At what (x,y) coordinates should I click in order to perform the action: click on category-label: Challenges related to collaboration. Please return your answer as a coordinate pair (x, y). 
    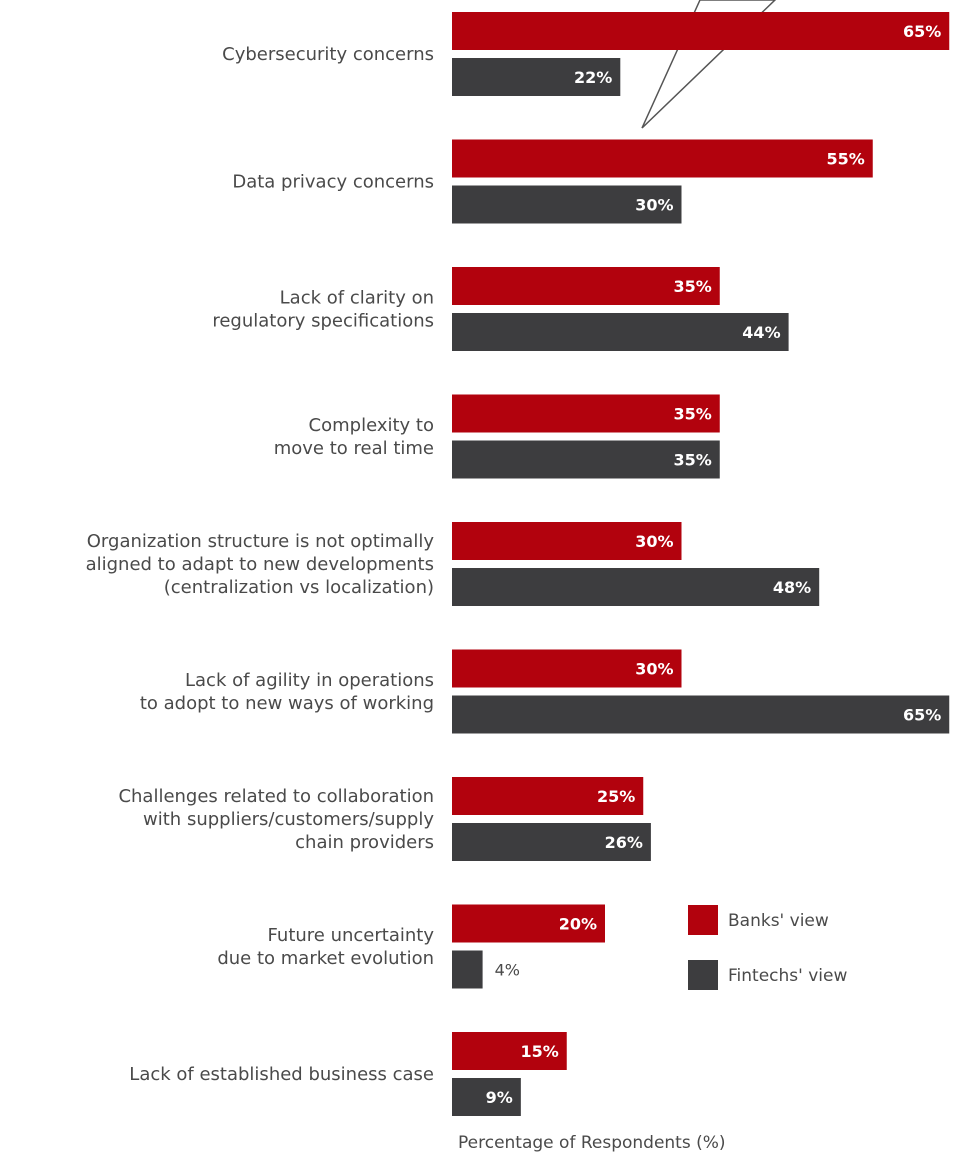
    Looking at the image, I should click on (276, 796).